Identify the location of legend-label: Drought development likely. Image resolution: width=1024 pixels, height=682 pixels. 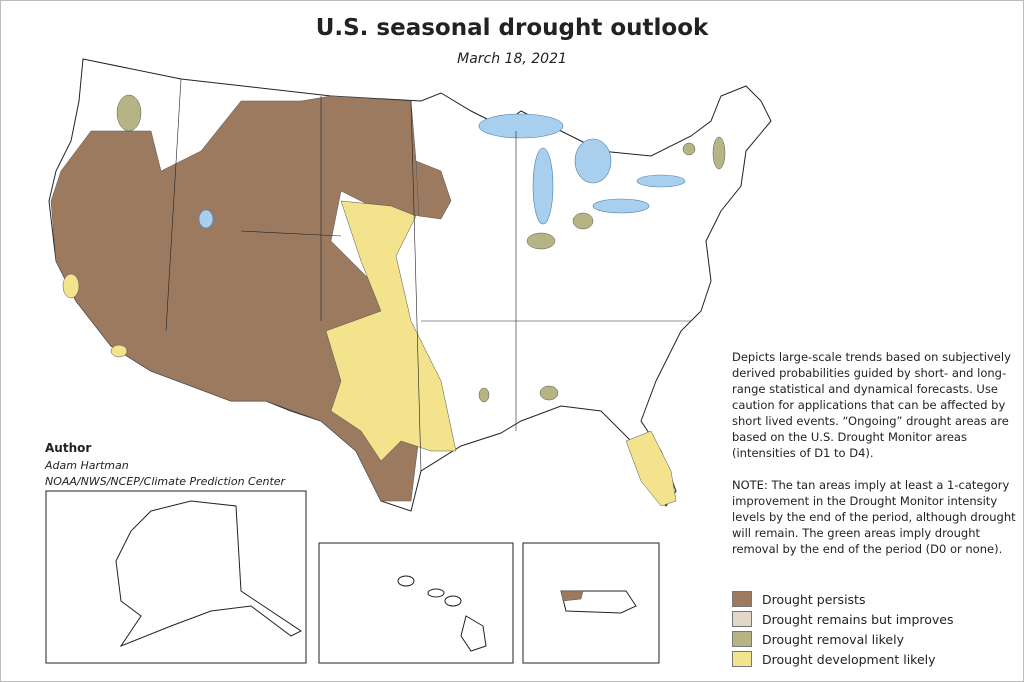
(849, 659).